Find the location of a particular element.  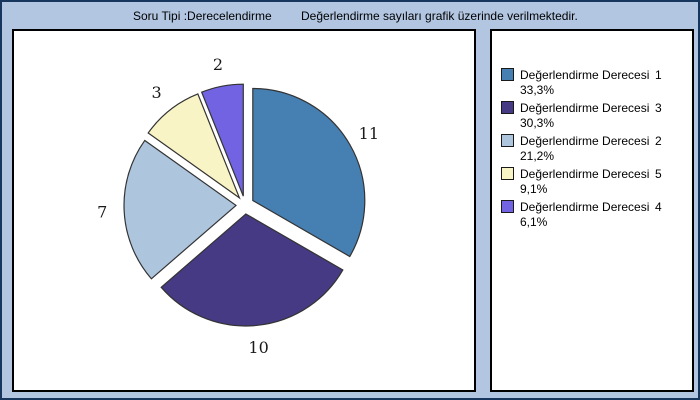

legend-degree: 4 is located at coordinates (658, 207).